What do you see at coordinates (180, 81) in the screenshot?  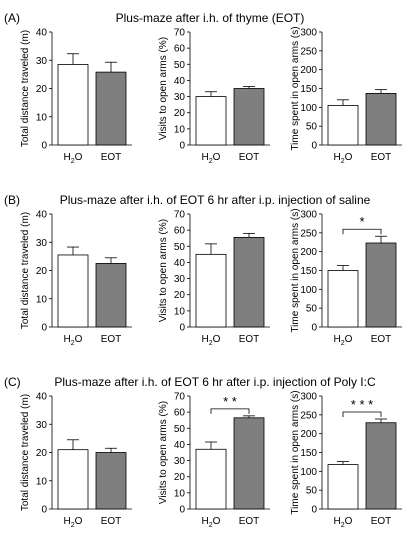 I see `plot-2-ytick-label: 40` at bounding box center [180, 81].